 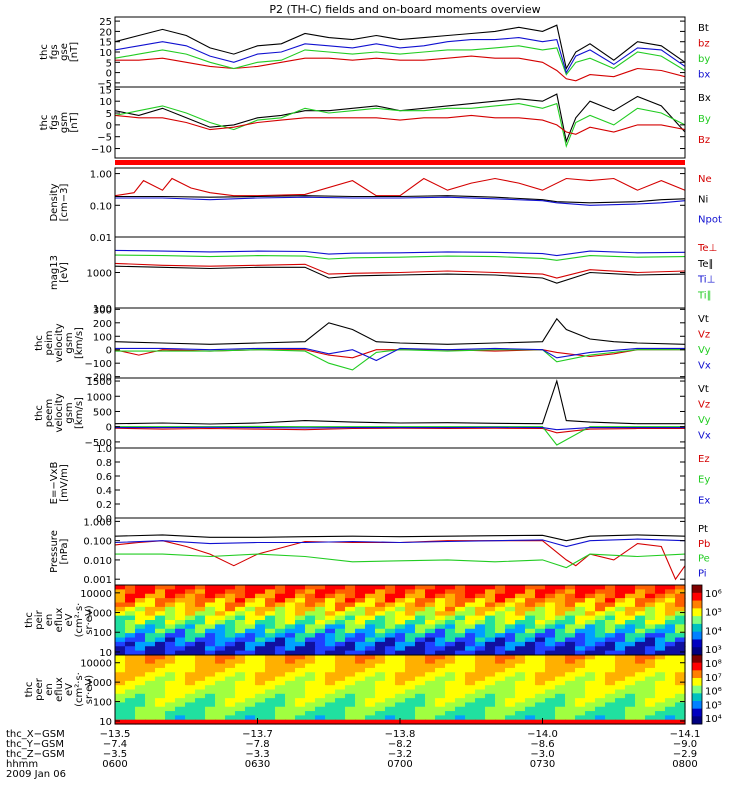 What do you see at coordinates (49, 342) in the screenshot?
I see `y-axis-label: peim` at bounding box center [49, 342].